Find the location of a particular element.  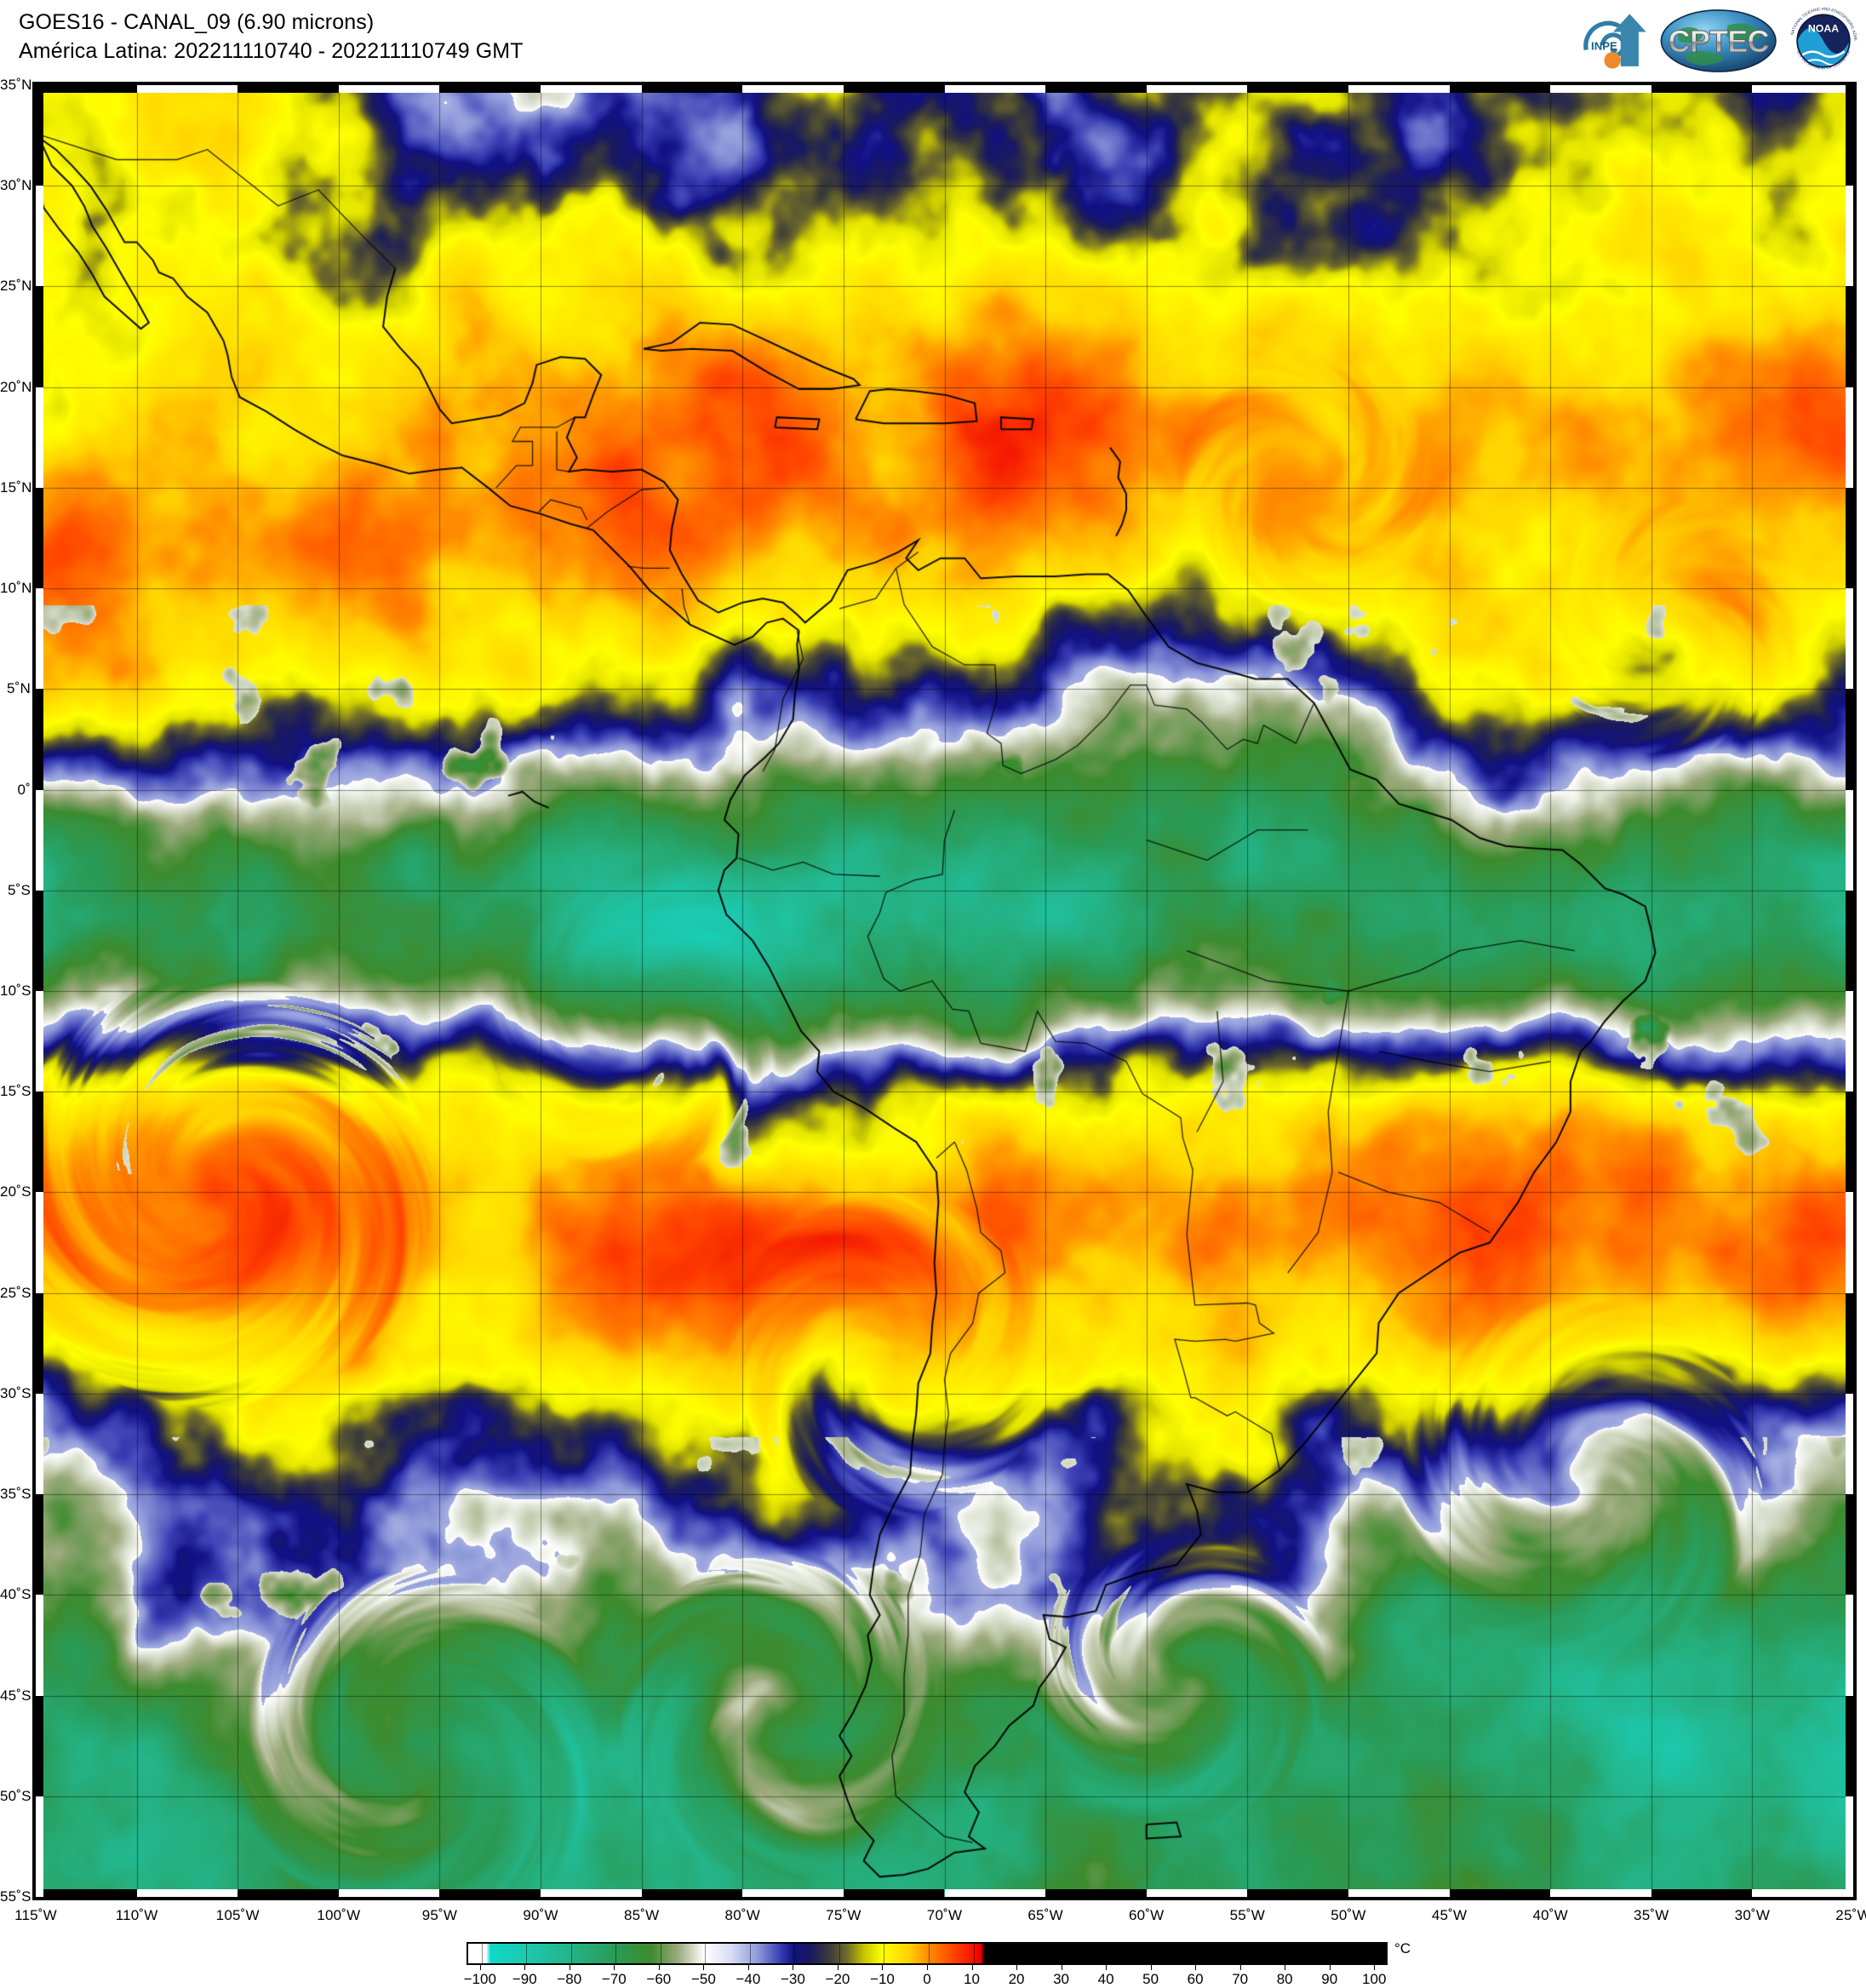

lon-tick-label: 105˚W is located at coordinates (237, 1915).